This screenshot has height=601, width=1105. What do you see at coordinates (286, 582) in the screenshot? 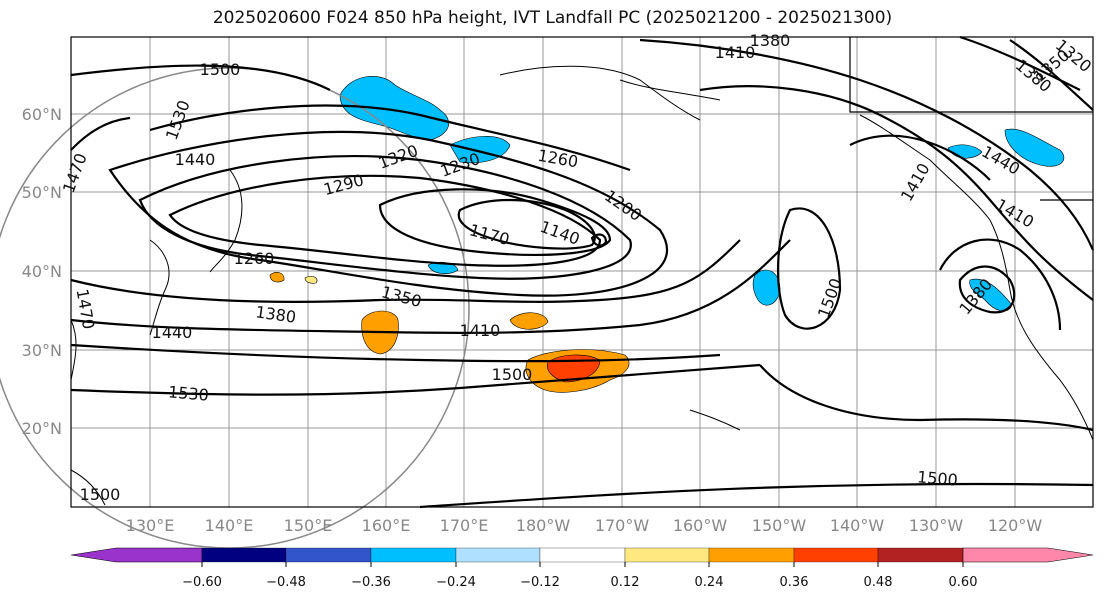
I see `colorbar-tick: −0.48` at bounding box center [286, 582].